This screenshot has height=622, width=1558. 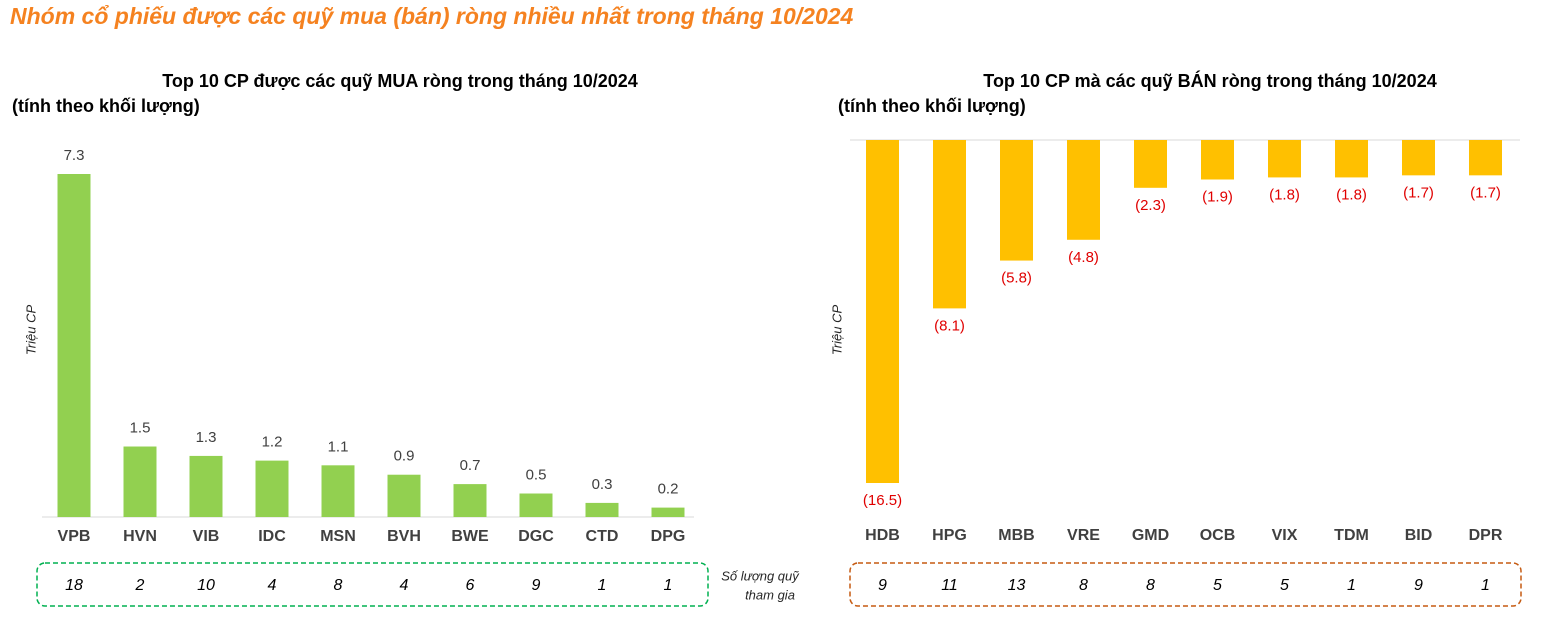 I want to click on x-tick-label: DGC, so click(x=536, y=536).